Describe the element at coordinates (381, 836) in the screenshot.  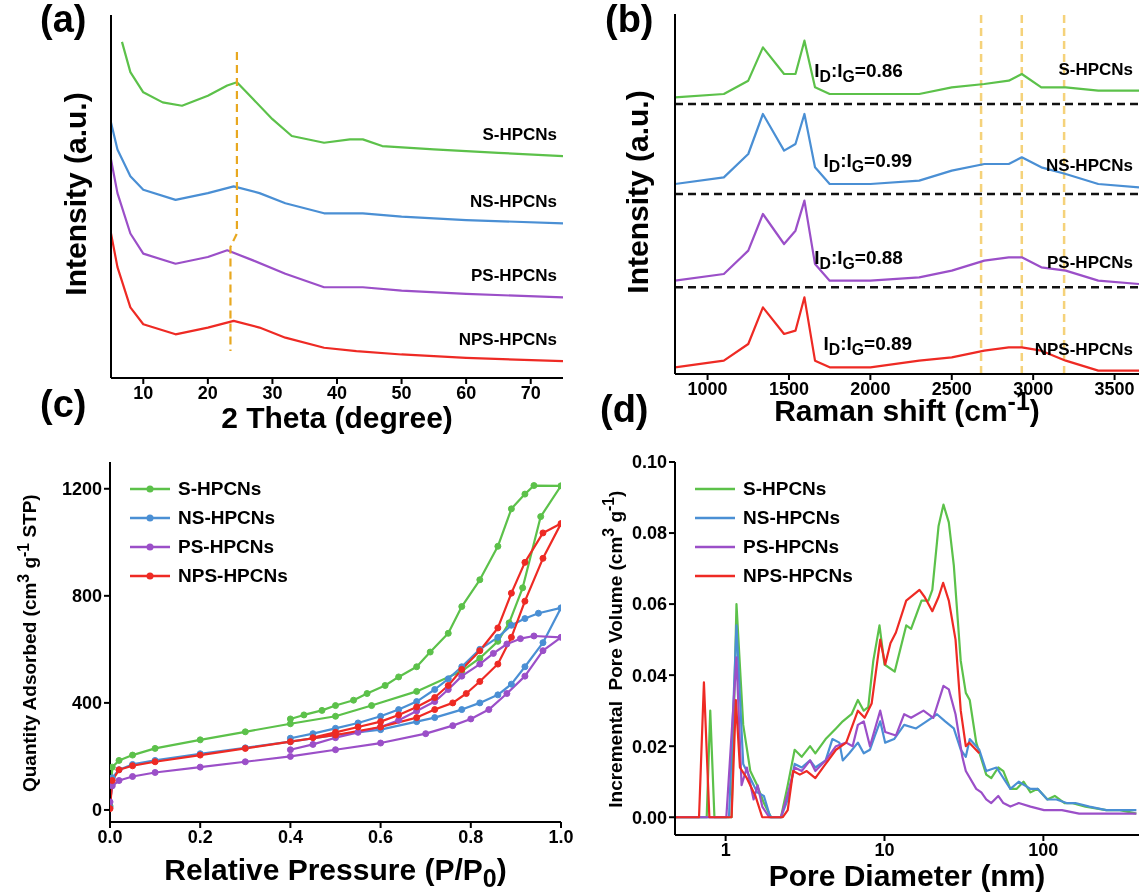
I see `x-tick-label: 0.6` at that location.